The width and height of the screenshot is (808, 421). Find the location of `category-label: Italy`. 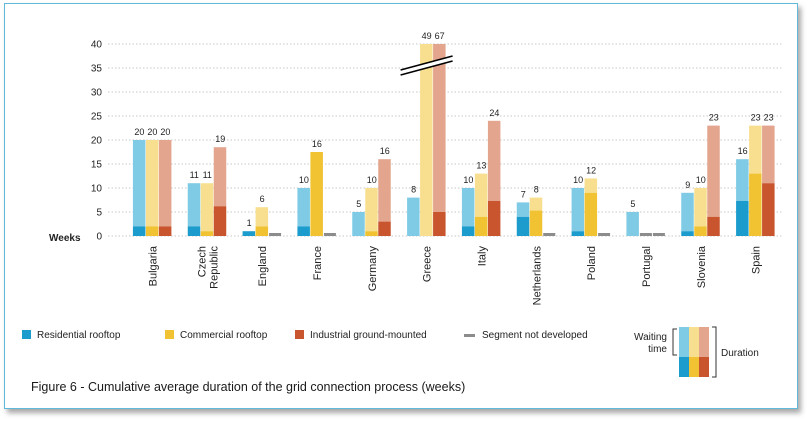

category-label: Italy is located at coordinates (482, 256).